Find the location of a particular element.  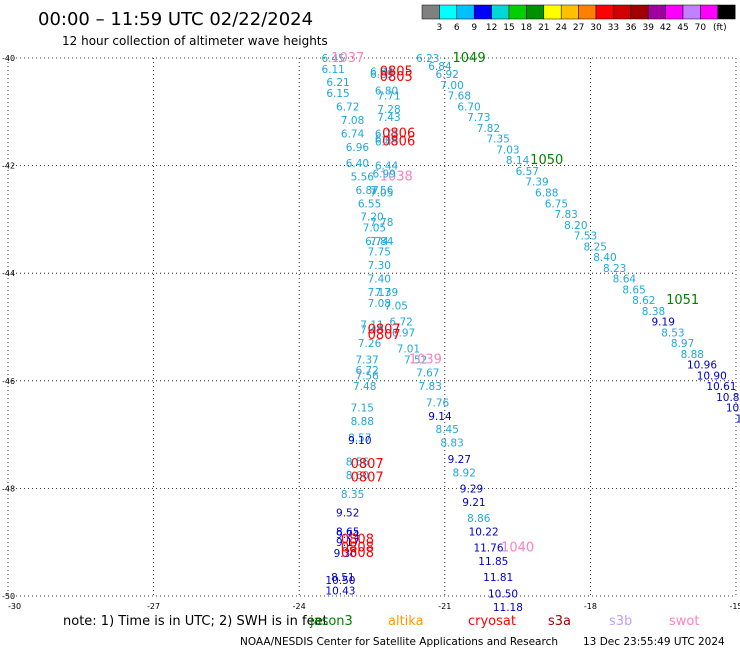

wave-height-label: 7.20 is located at coordinates (371, 218).